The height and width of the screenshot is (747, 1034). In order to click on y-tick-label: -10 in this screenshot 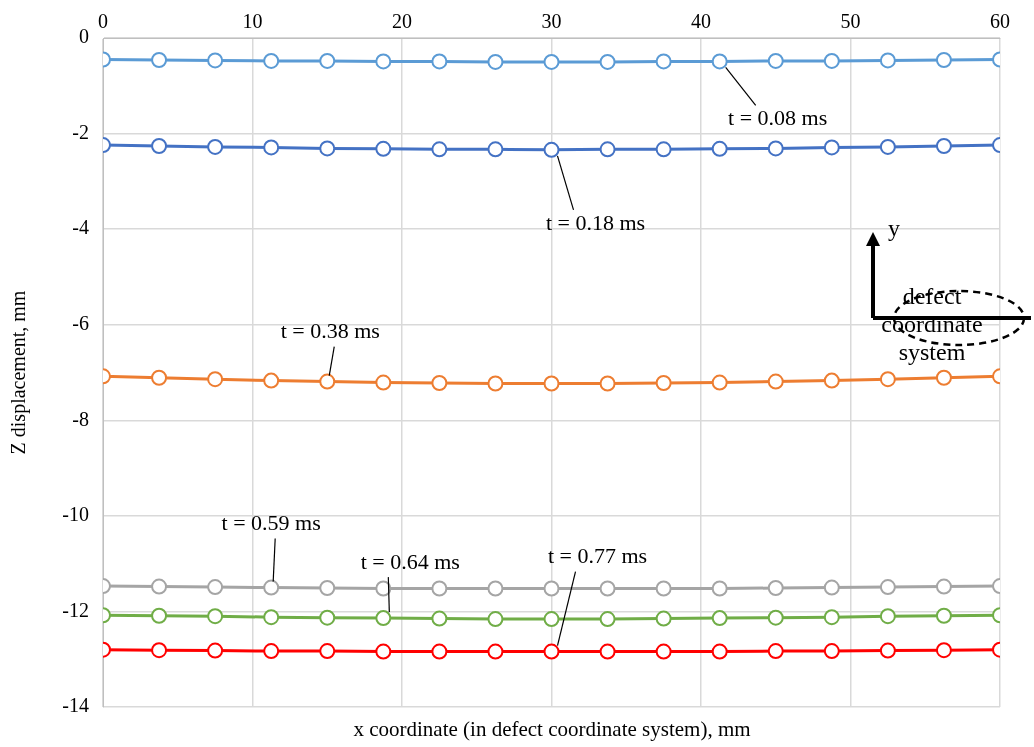, I will do `click(75, 514)`.